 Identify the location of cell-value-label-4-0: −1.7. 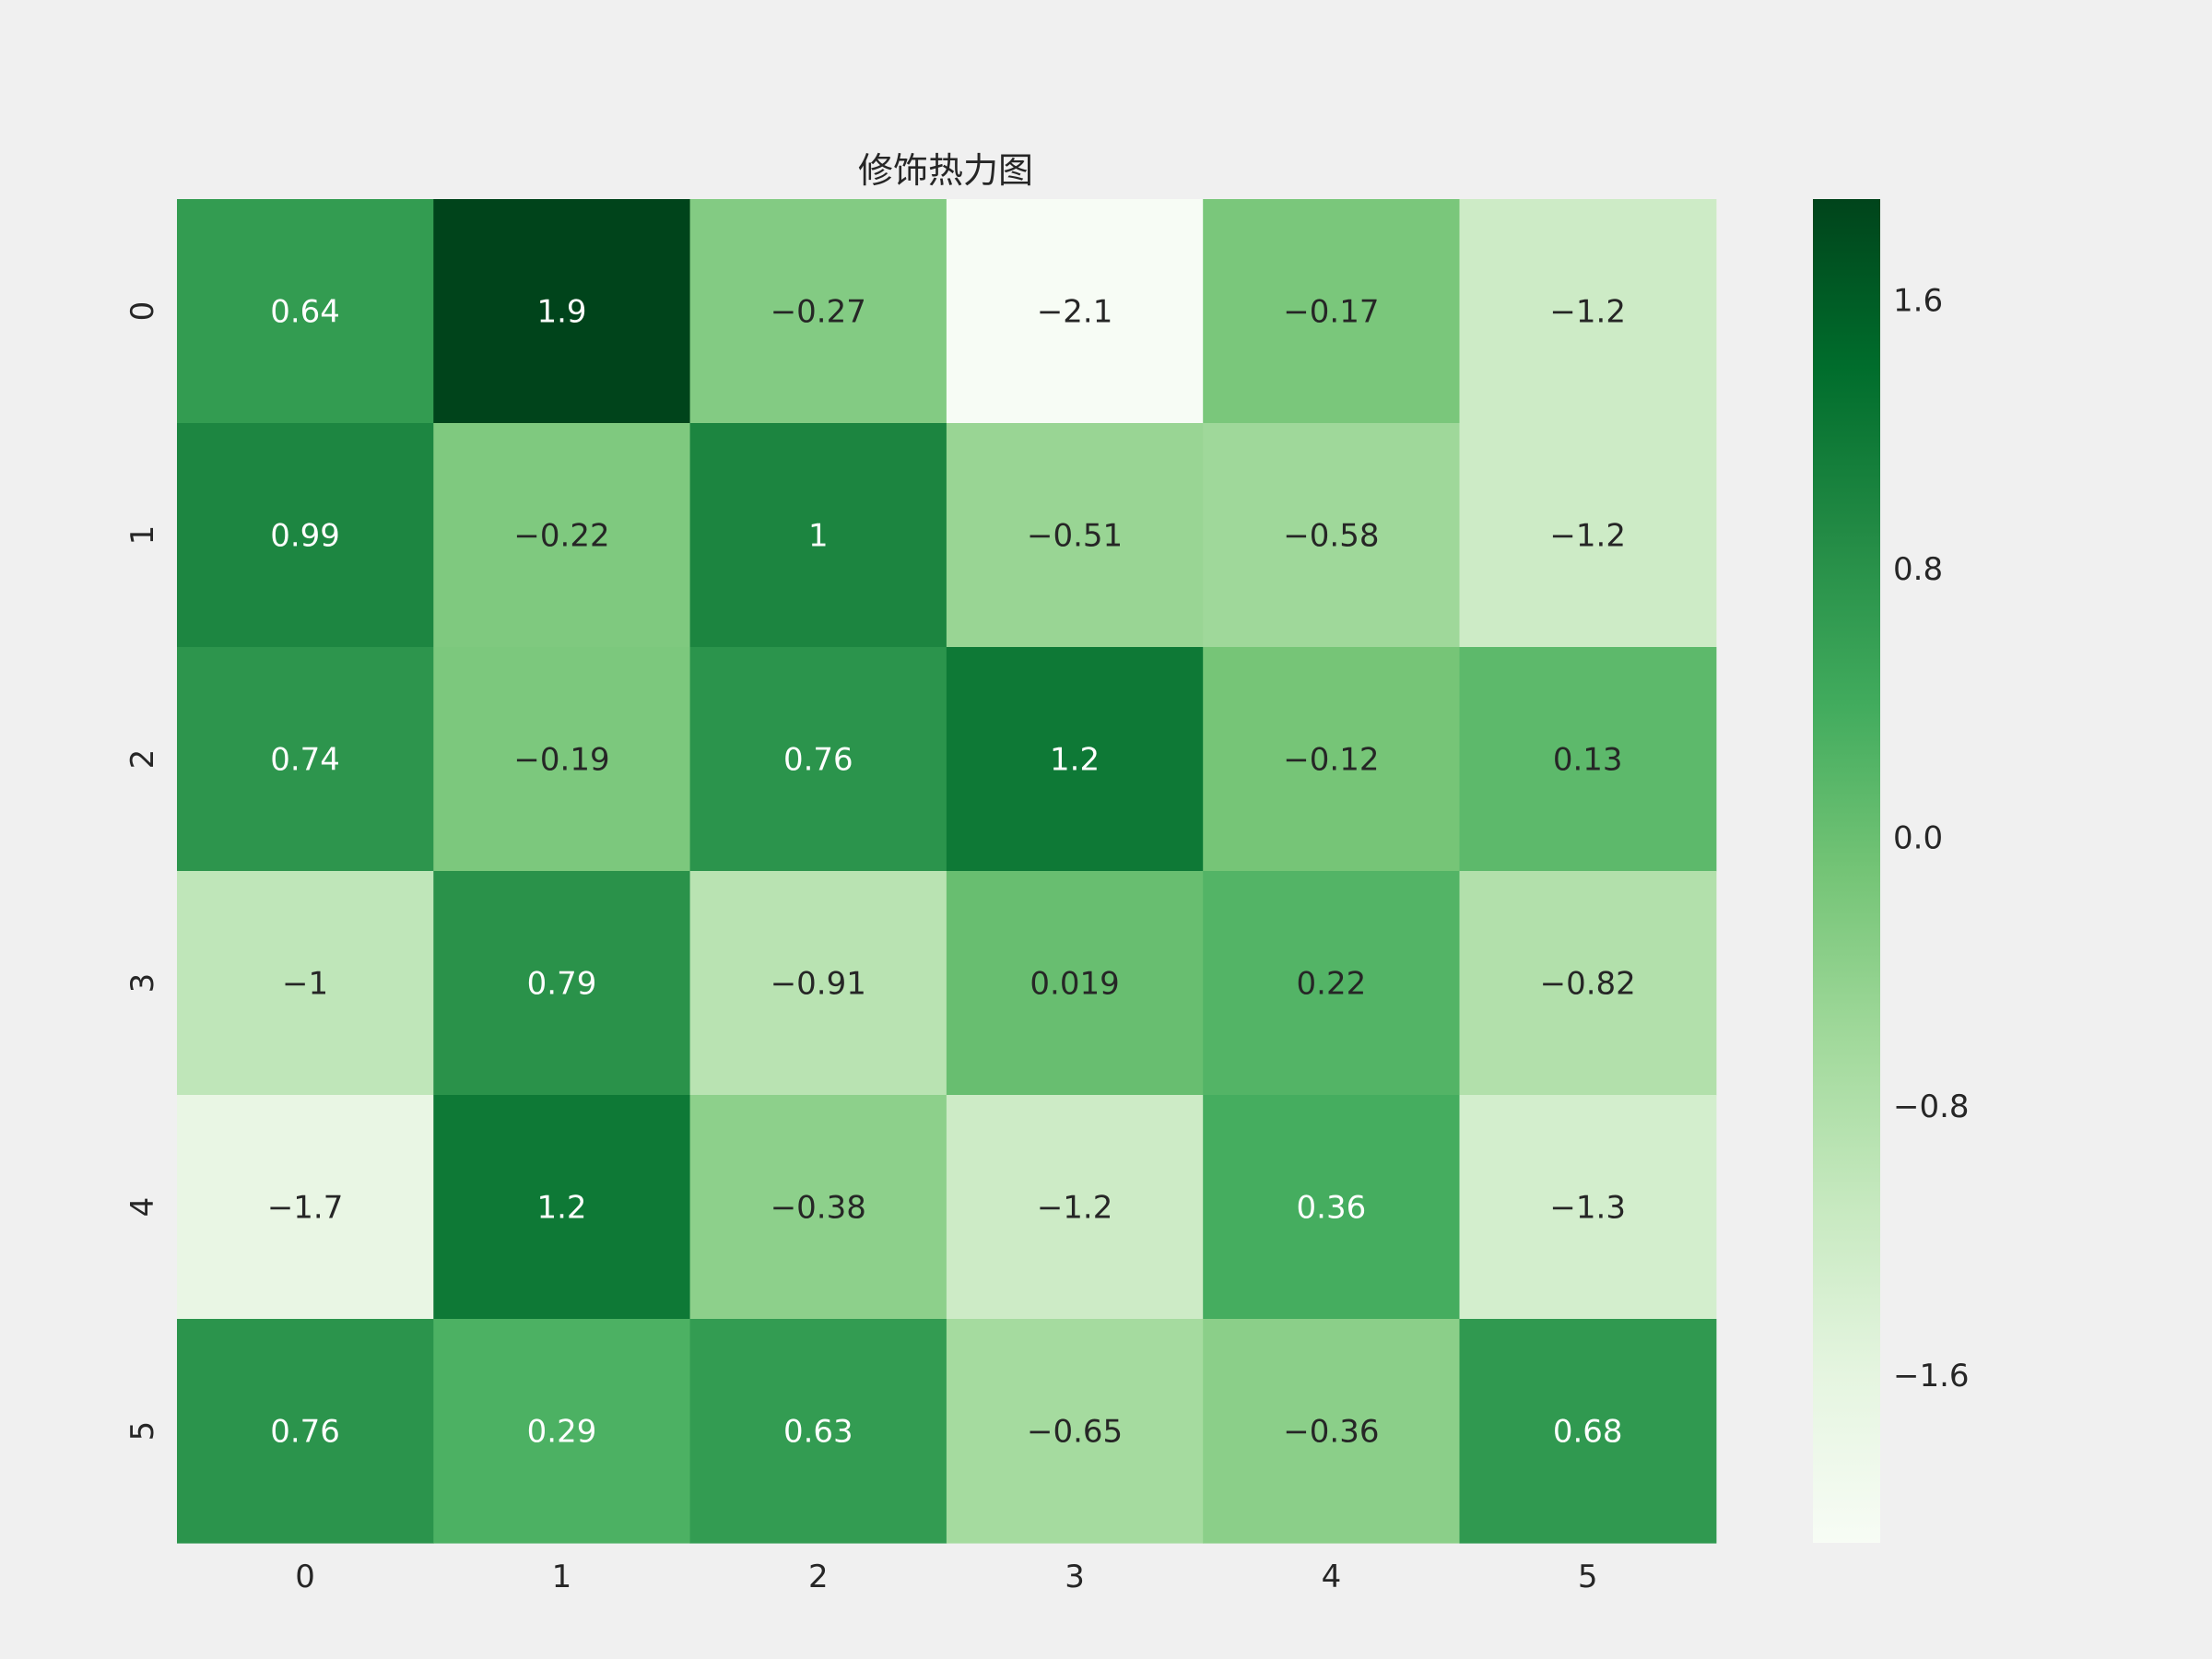
(305, 1208).